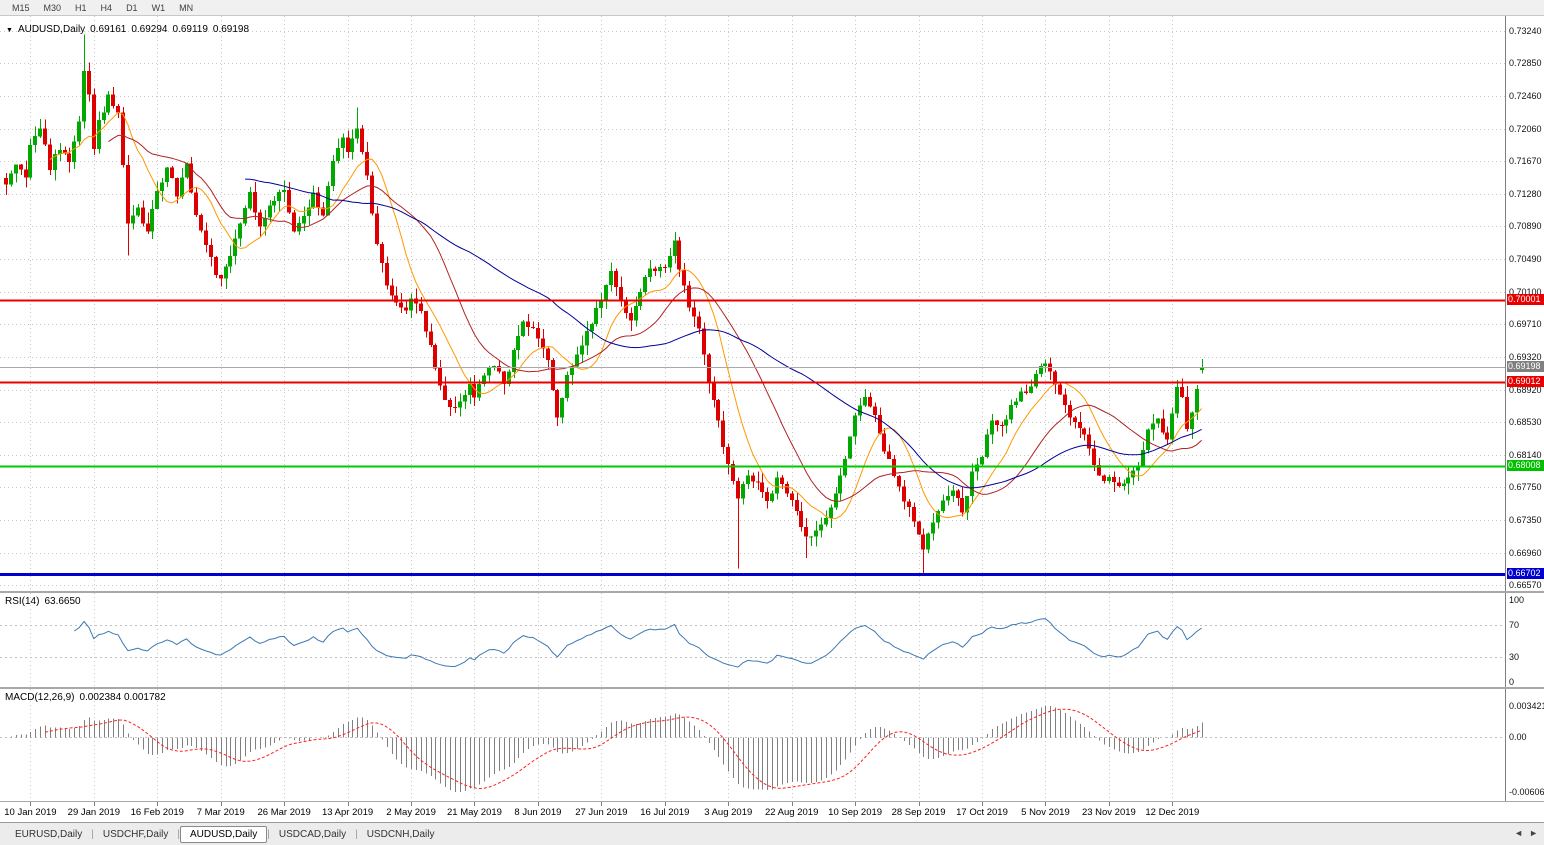 This screenshot has height=845, width=1544. I want to click on chart-tab-audusd: AUDUSD,Daily, so click(224, 834).